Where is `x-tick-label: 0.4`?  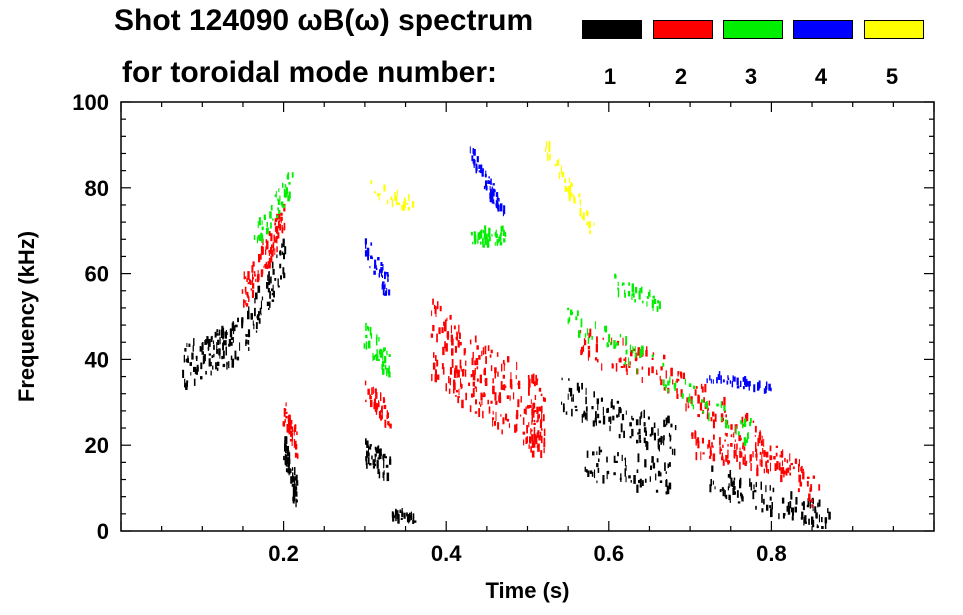 x-tick-label: 0.4 is located at coordinates (446, 553).